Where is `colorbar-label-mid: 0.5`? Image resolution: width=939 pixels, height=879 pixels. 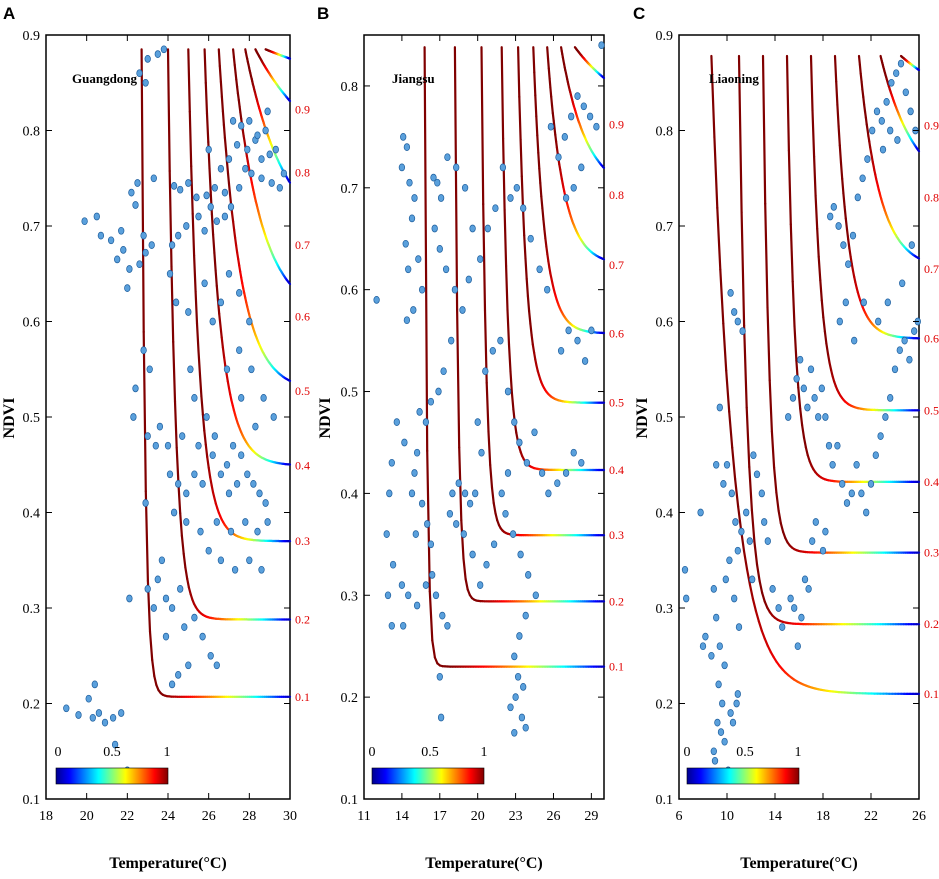
colorbar-label-mid: 0.5 is located at coordinates (430, 752).